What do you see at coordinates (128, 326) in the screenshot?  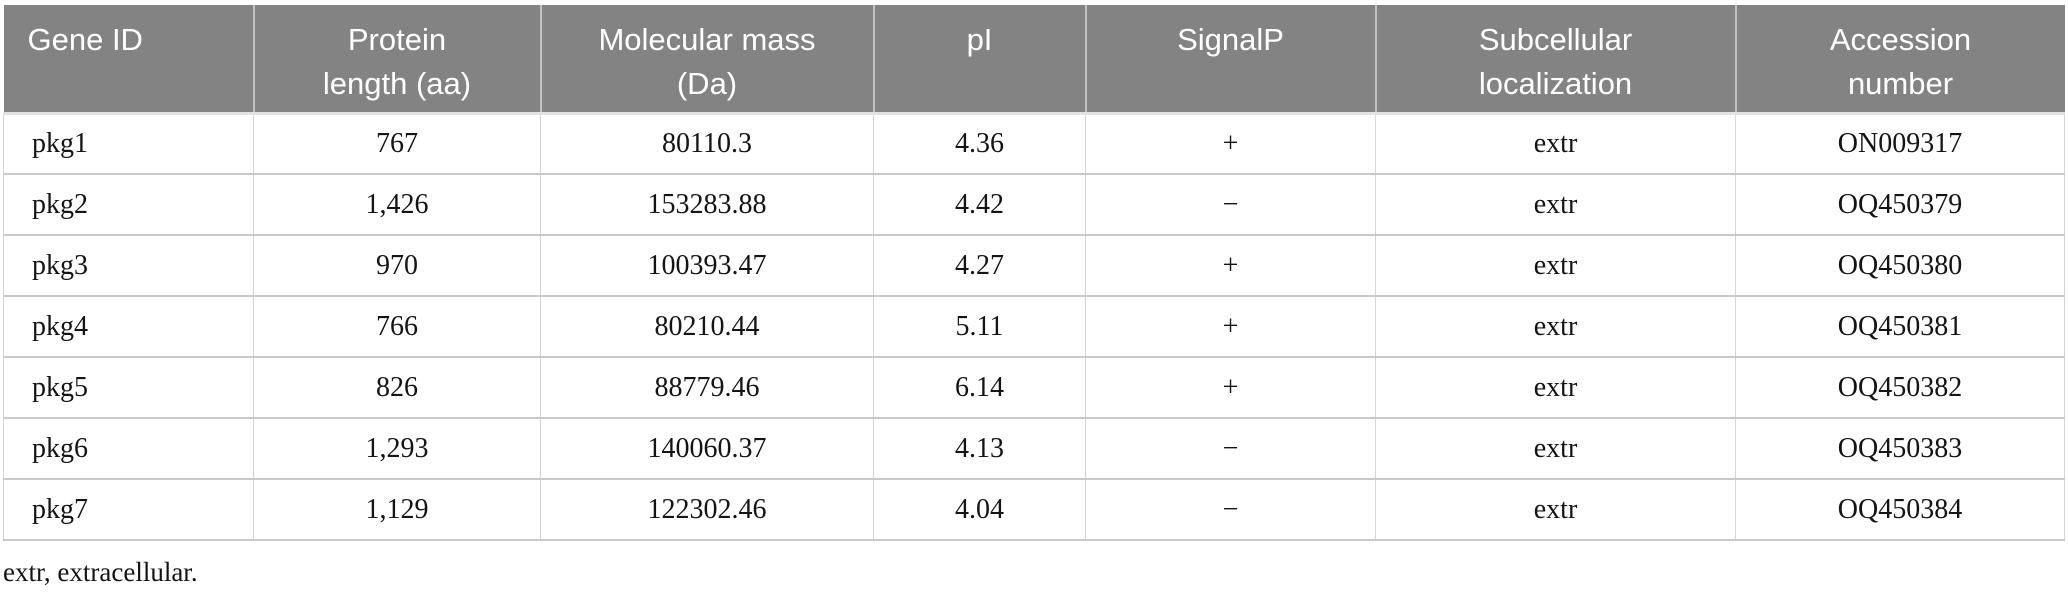 I see `cell-gene-id: pkg4` at bounding box center [128, 326].